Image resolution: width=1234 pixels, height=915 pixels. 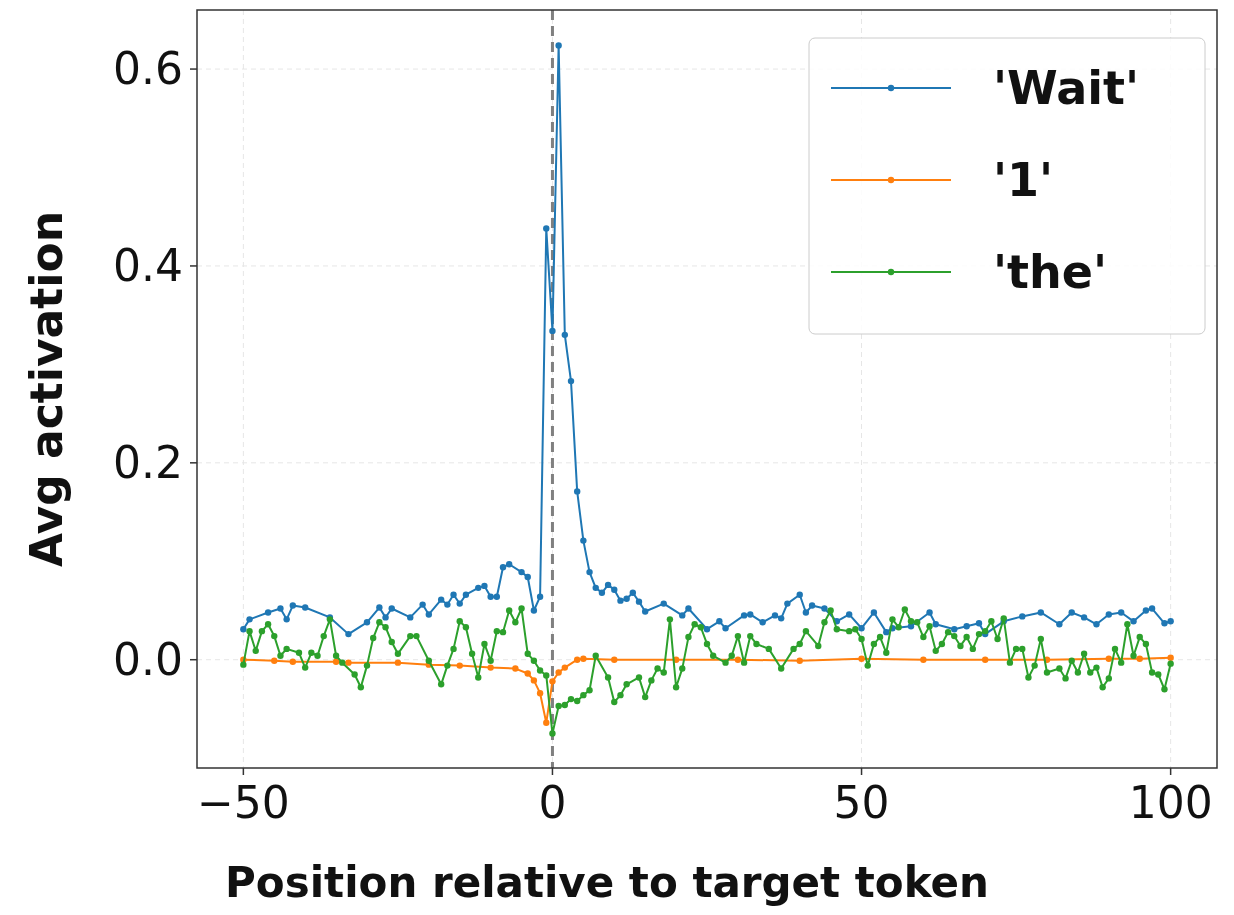 What do you see at coordinates (1066, 88) in the screenshot?
I see `legend-label: 'Wait'` at bounding box center [1066, 88].